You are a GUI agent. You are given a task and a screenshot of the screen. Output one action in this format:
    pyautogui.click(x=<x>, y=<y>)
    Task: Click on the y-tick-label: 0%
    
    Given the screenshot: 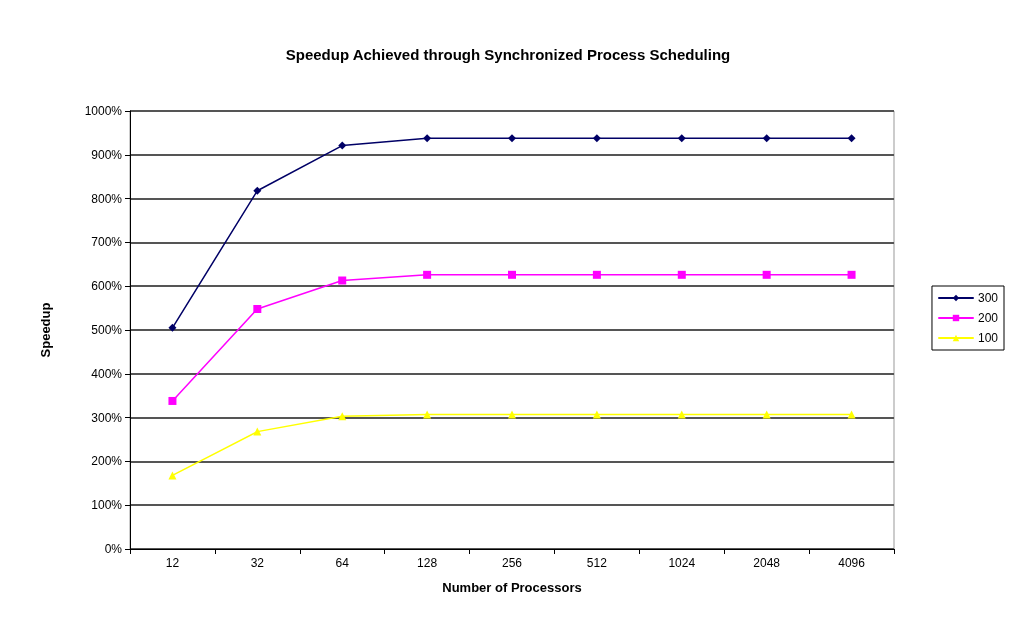 What is the action you would take?
    pyautogui.click(x=113, y=549)
    